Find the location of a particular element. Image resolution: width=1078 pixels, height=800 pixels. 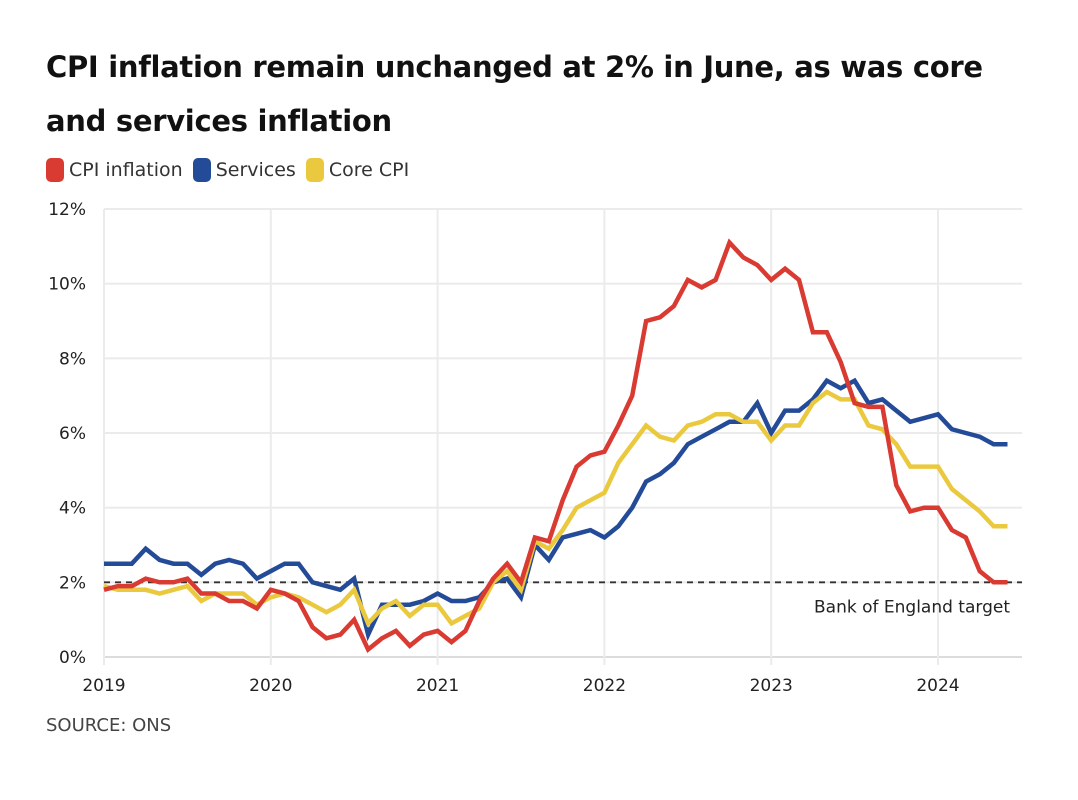

y-tick-label: 6% is located at coordinates (72, 434).